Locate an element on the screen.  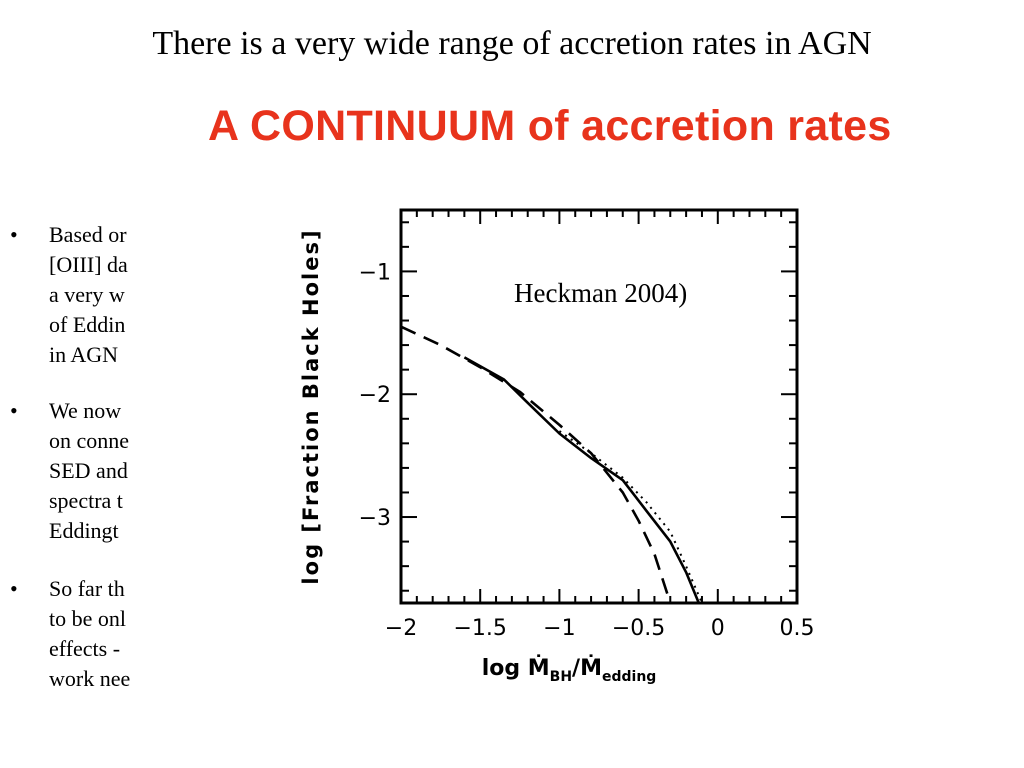
chart-annotation: Heckman 2004) is located at coordinates (601, 293).